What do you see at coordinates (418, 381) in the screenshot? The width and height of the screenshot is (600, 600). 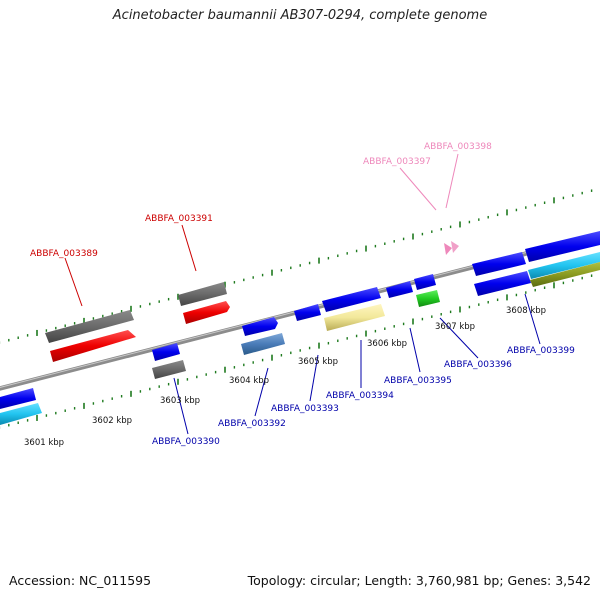 I see `gene-label: ABBFA_003395` at bounding box center [418, 381].